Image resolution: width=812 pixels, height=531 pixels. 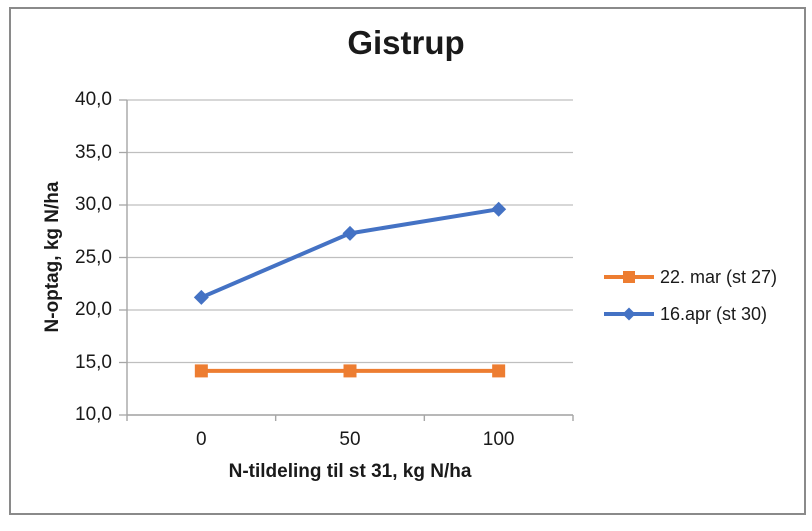 What do you see at coordinates (350, 439) in the screenshot?
I see `x-tick-label: 50` at bounding box center [350, 439].